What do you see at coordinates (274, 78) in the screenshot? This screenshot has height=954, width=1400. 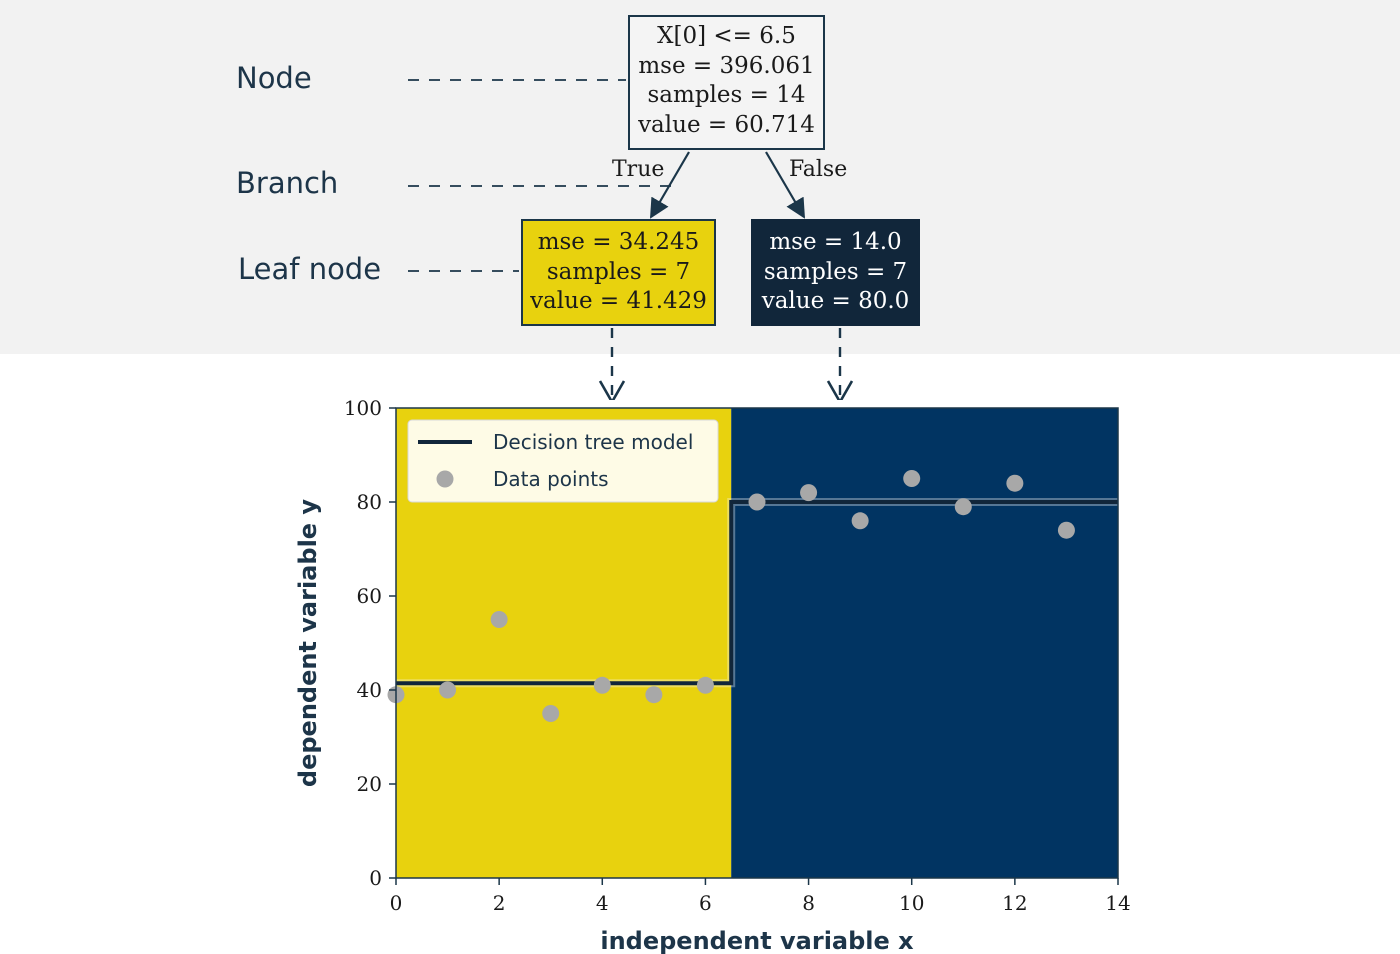 I see `node-annotation-label: Node` at bounding box center [274, 78].